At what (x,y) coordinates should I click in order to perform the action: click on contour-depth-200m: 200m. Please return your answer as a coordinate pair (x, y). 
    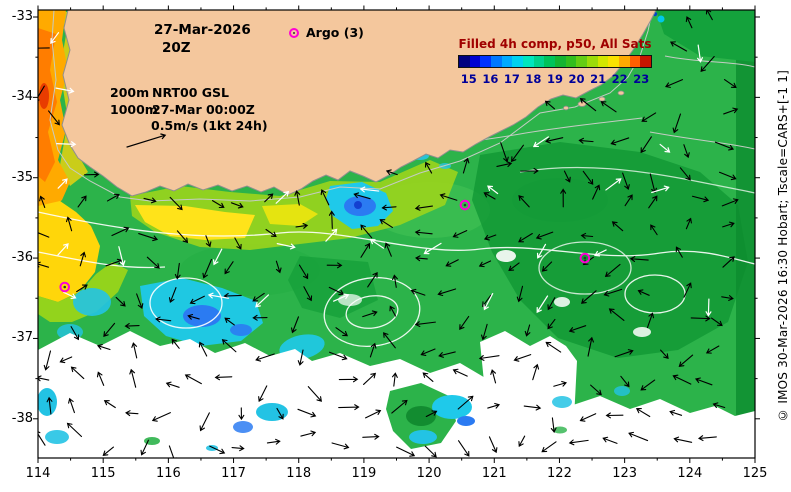
    Looking at the image, I should click on (130, 92).